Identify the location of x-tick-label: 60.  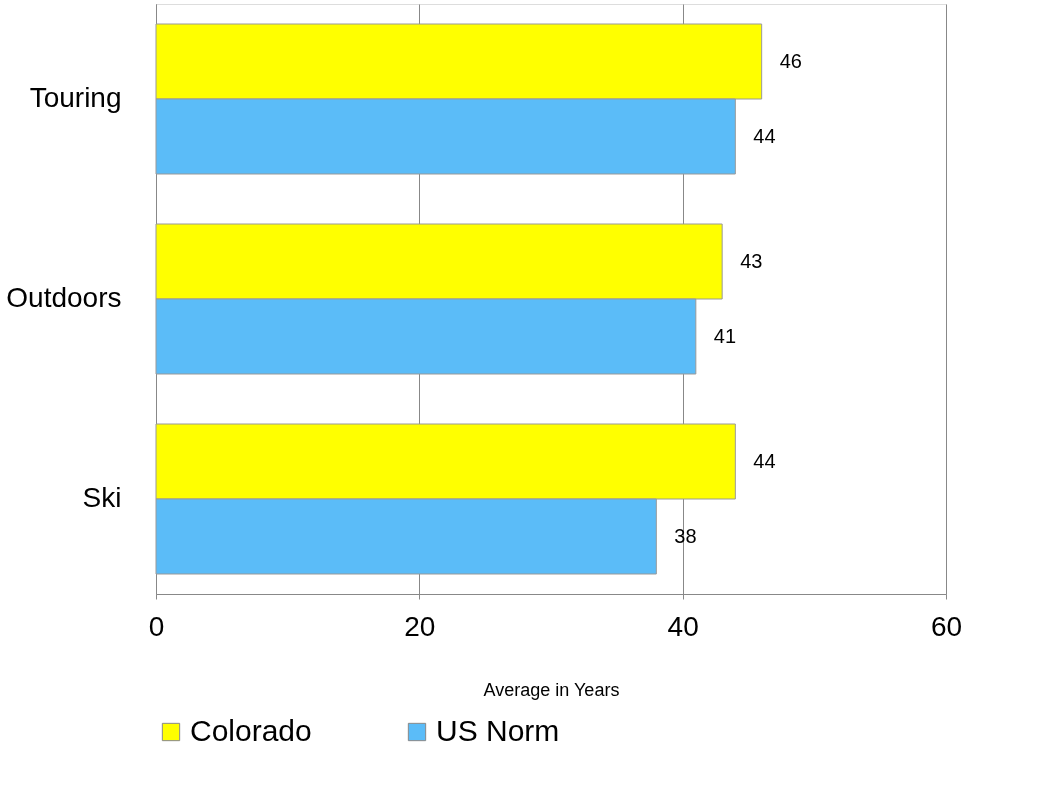
(946, 626).